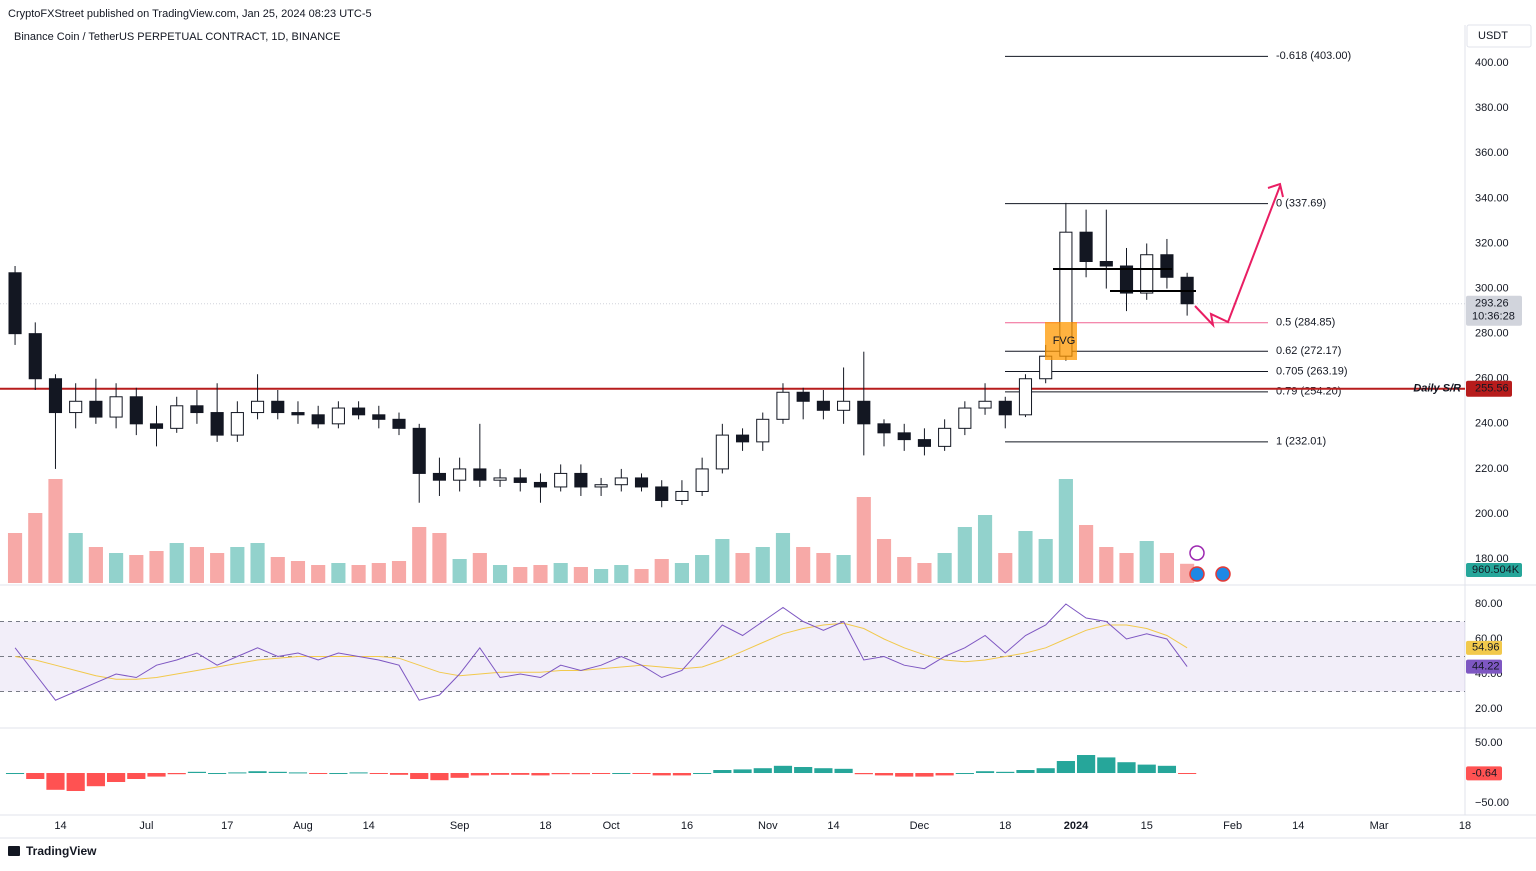  Describe the element at coordinates (1076, 826) in the screenshot. I see `x-tick-label: 2024` at that location.